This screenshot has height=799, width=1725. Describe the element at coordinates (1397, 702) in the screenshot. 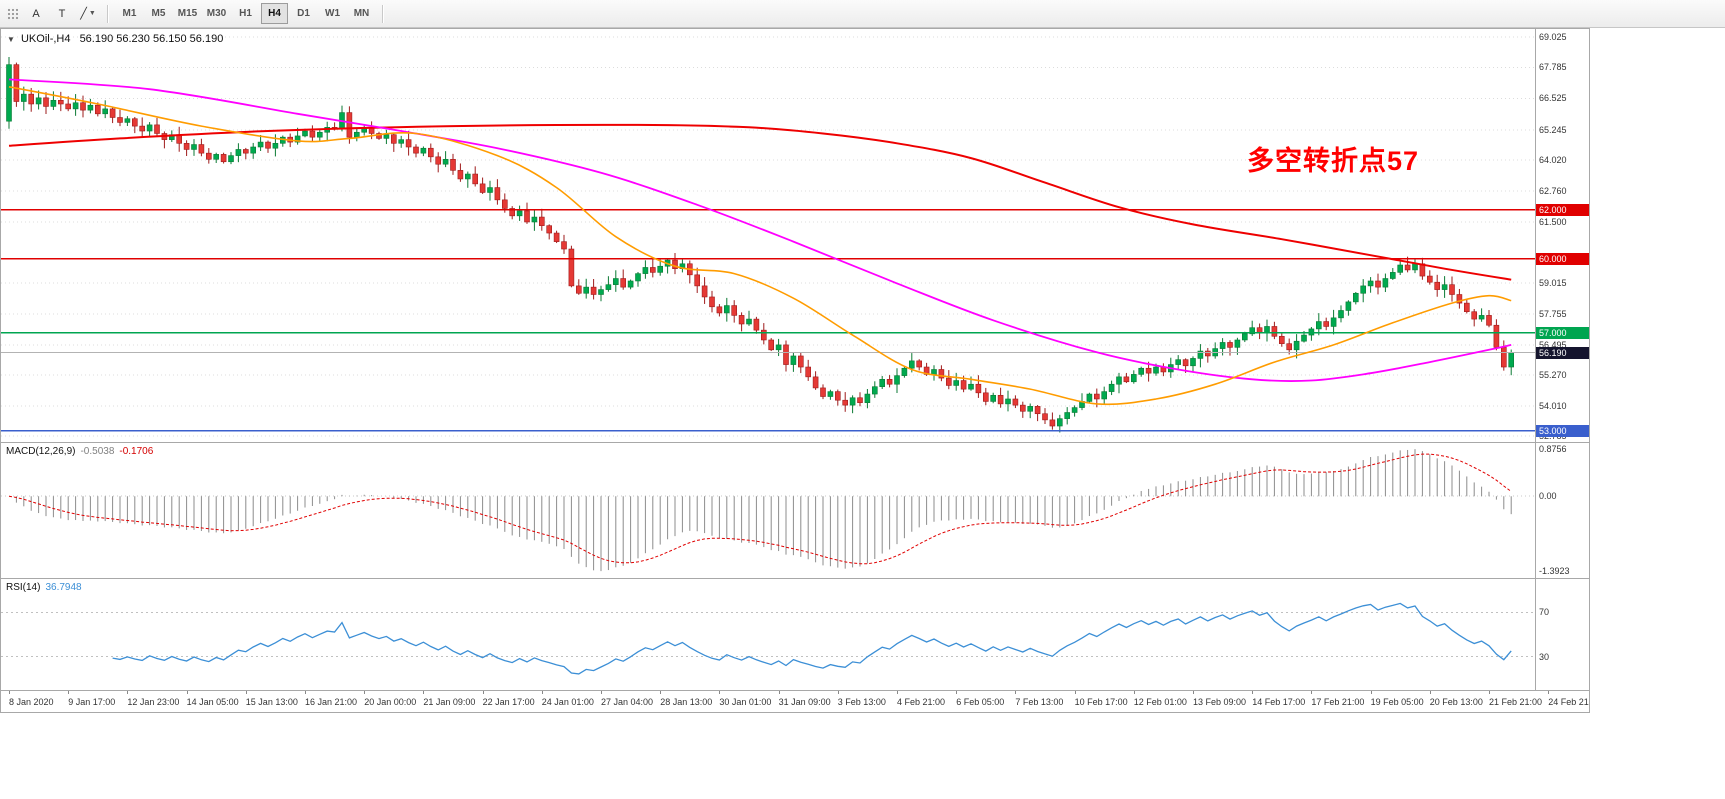

I see `time-axis-label: 19 Feb 05:00` at that location.